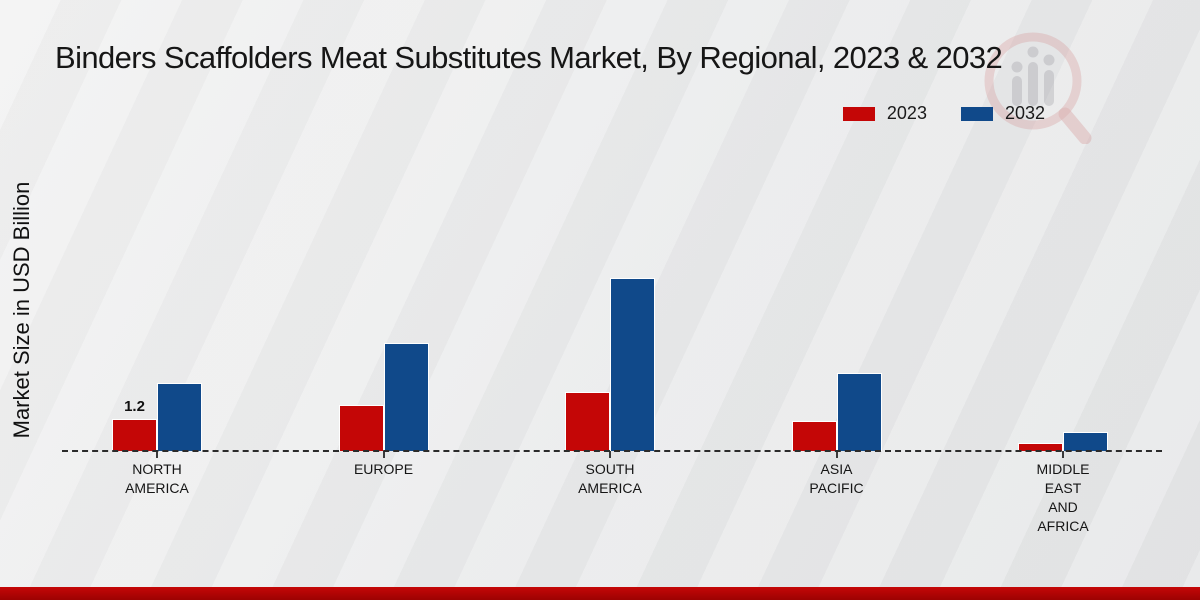 The image size is (1200, 600). I want to click on bar-2032-north-america, so click(179, 417).